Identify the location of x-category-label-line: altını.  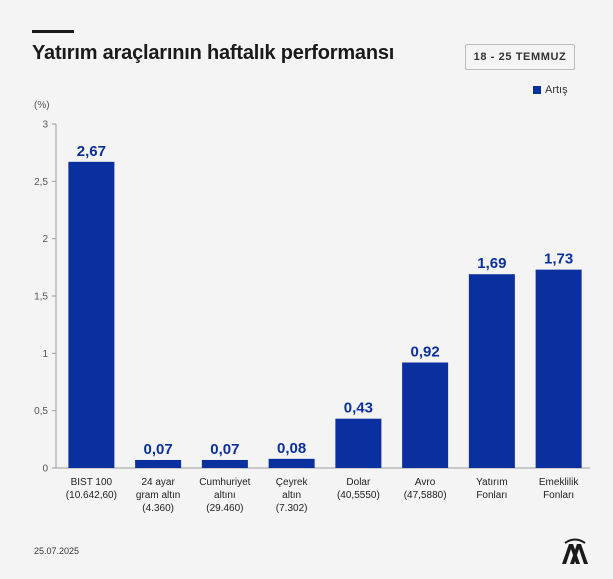
(225, 495).